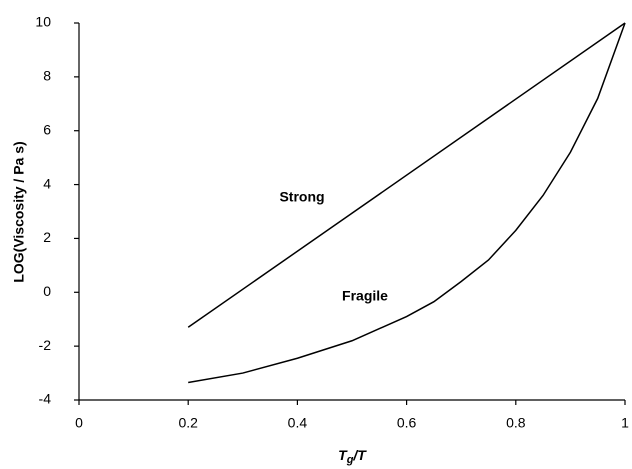 This screenshot has height=469, width=632. What do you see at coordinates (625, 423) in the screenshot?
I see `x-tick-label: 1` at bounding box center [625, 423].